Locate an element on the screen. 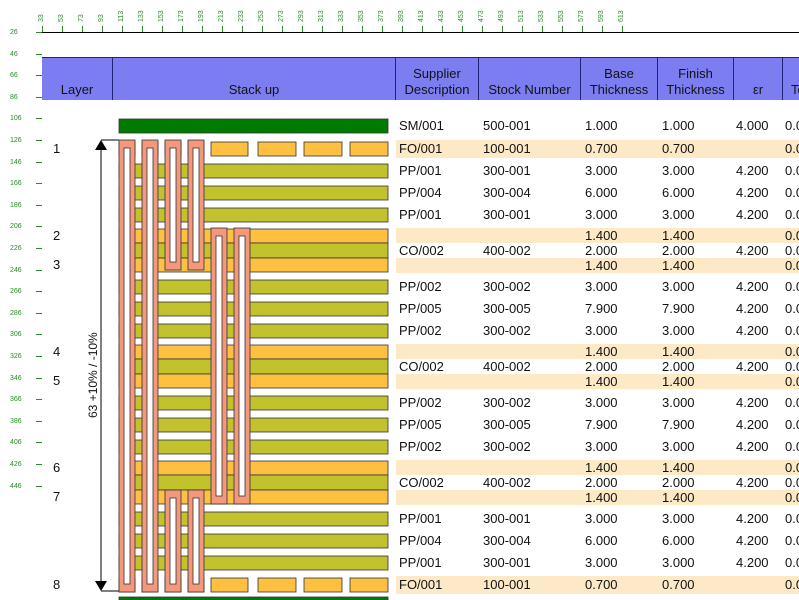 The height and width of the screenshot is (600, 799). core-layer is located at coordinates (253, 250).